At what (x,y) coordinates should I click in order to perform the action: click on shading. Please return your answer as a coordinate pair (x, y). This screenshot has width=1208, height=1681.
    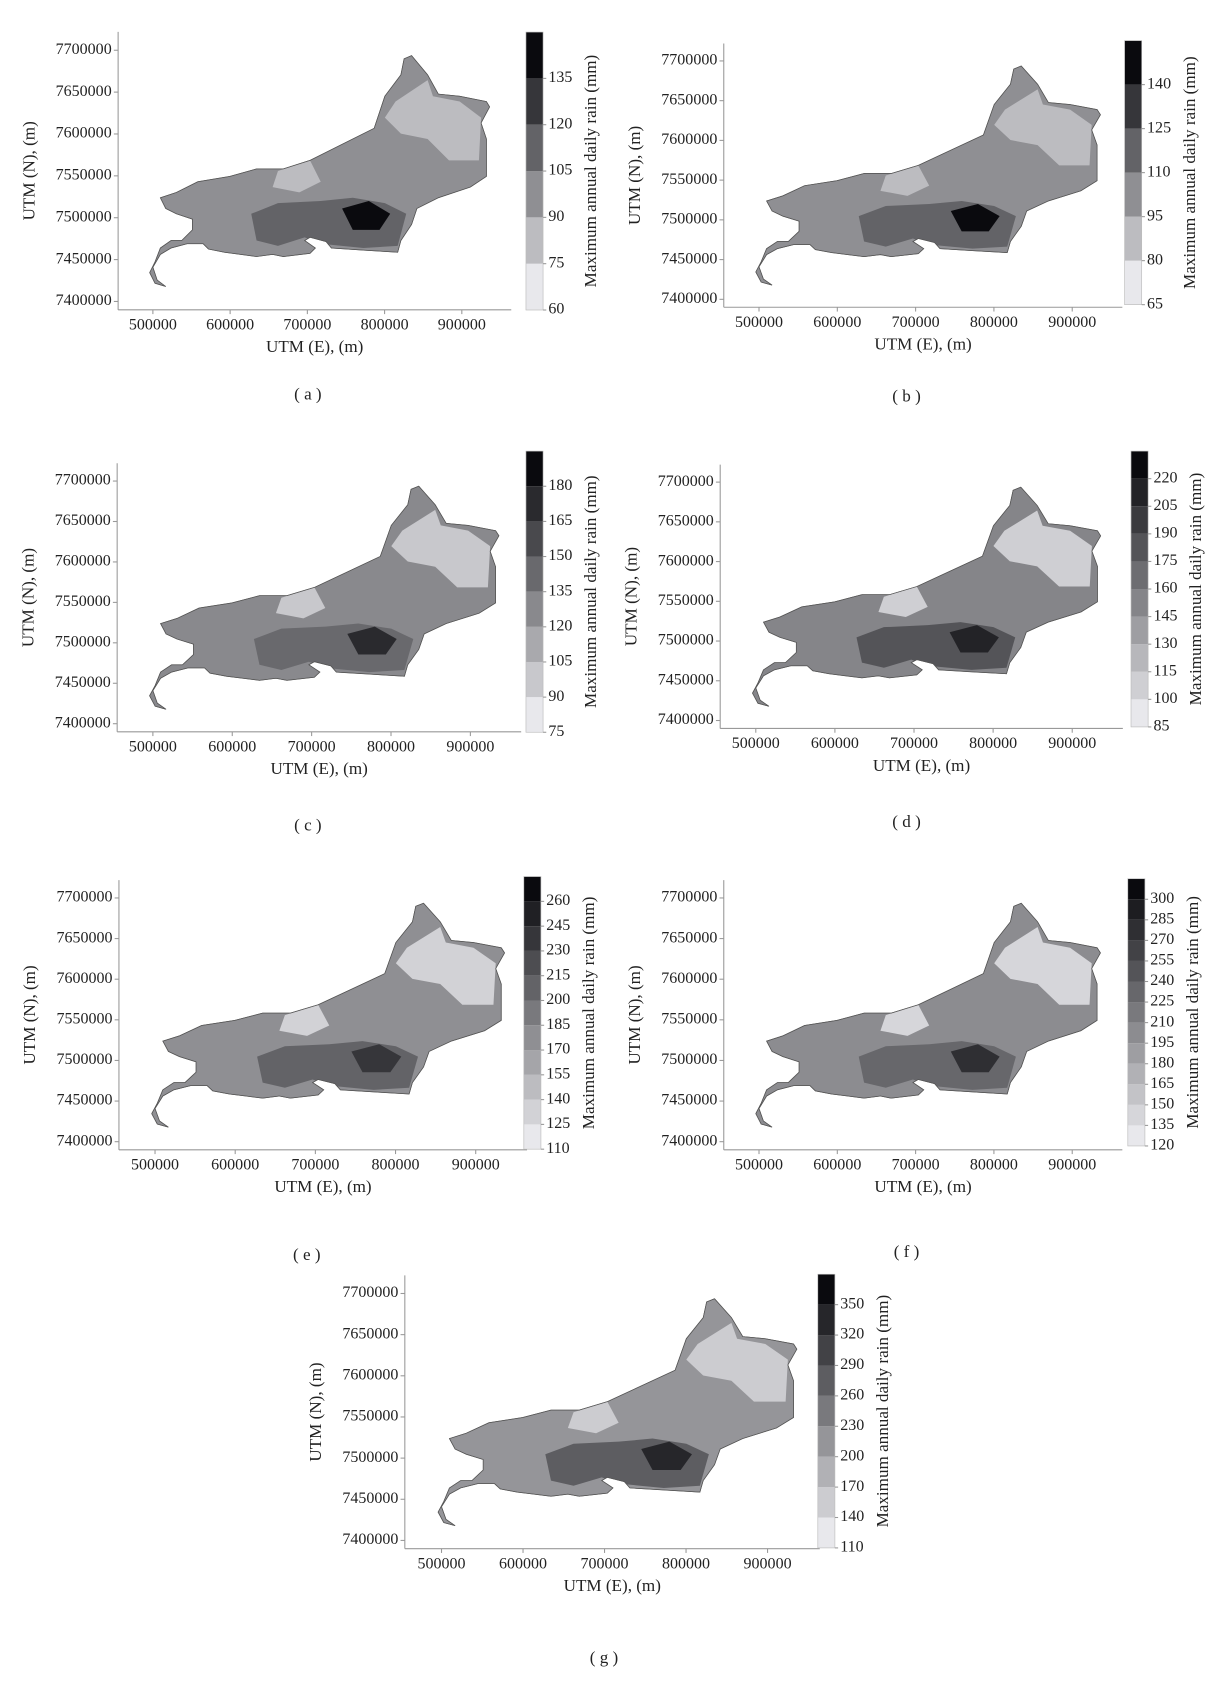
    Looking at the image, I should click on (925, 187).